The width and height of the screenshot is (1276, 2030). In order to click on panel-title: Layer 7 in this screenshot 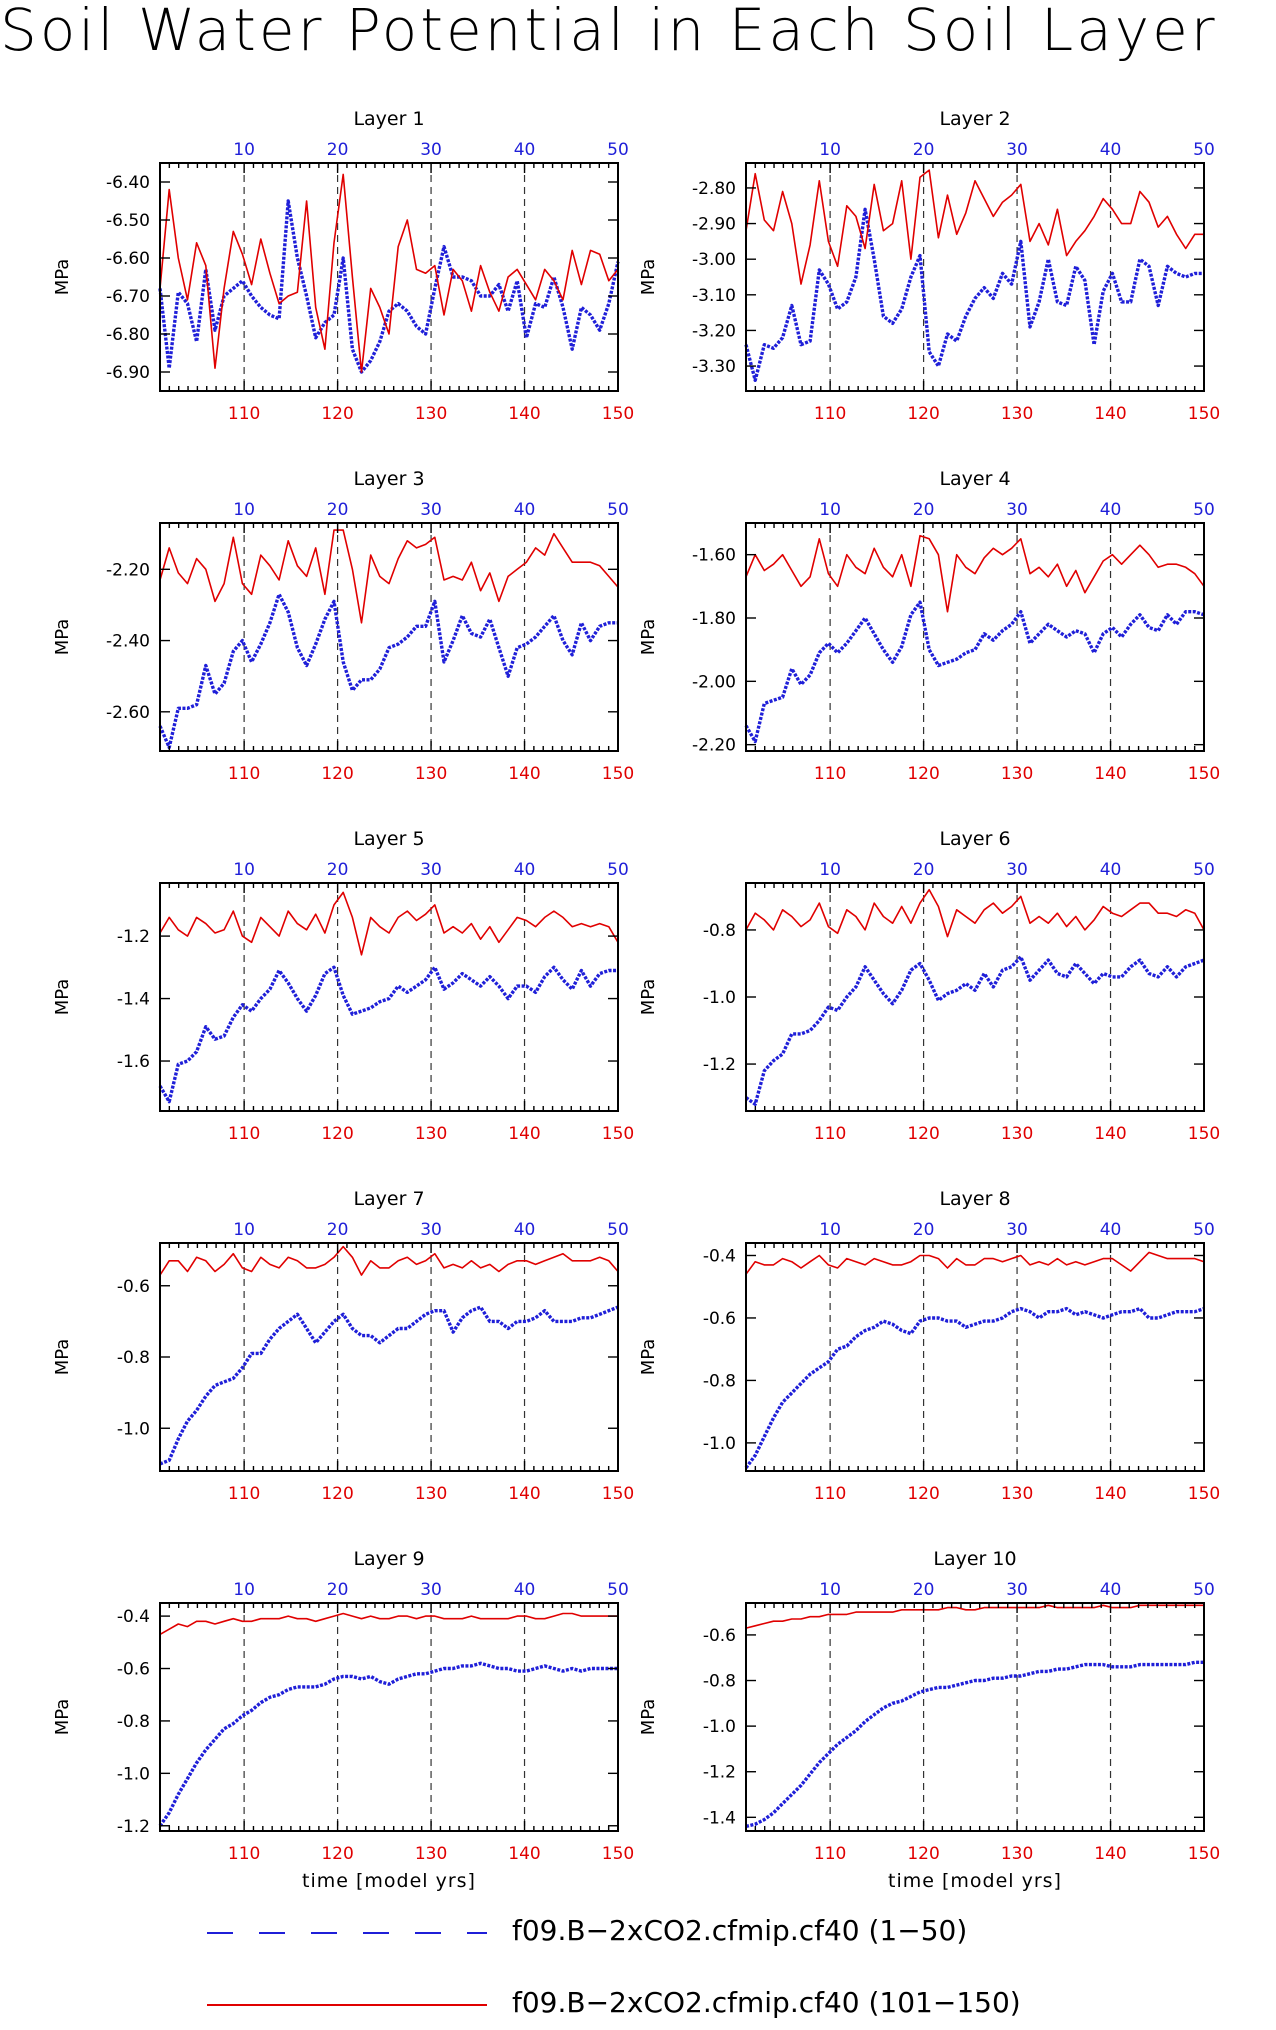, I will do `click(388, 1199)`.